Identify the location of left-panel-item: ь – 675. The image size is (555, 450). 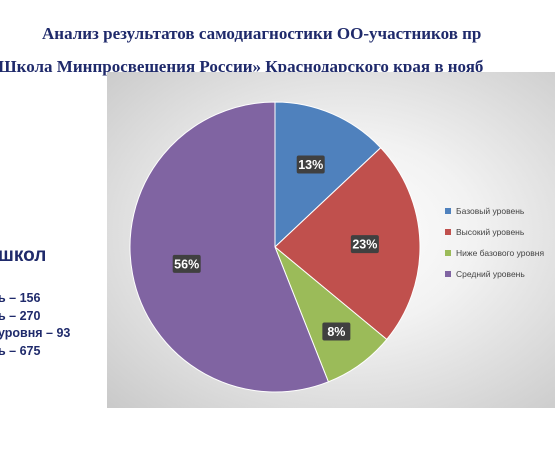
(20, 350).